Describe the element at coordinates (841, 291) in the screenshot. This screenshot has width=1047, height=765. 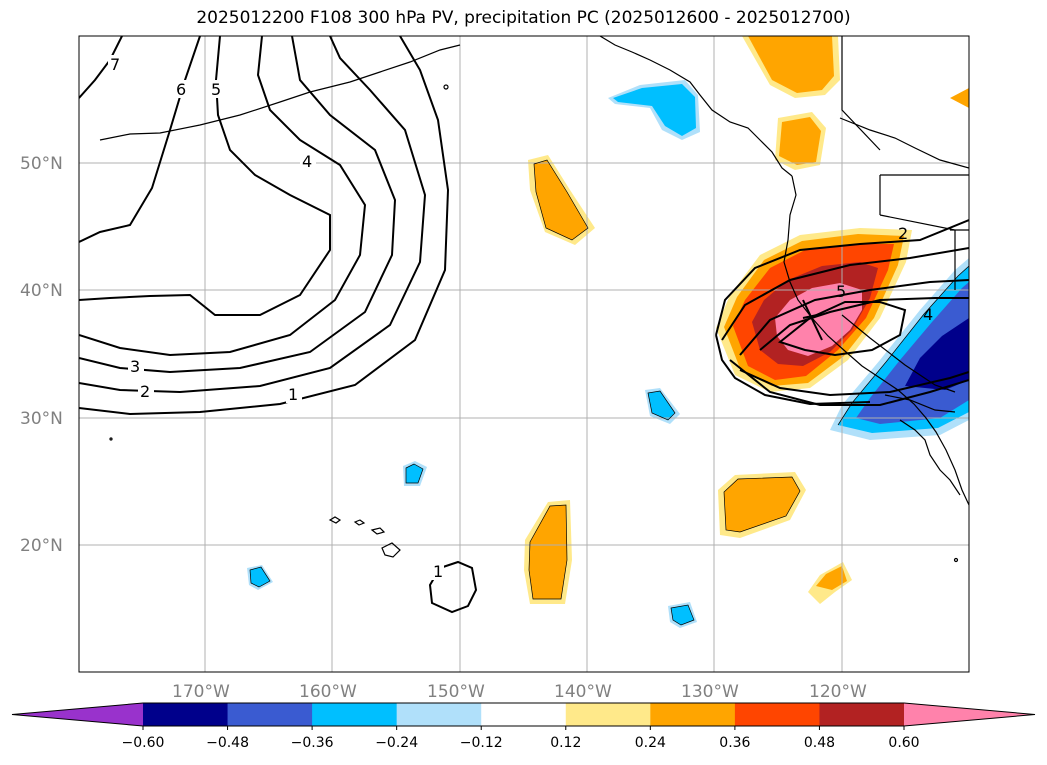
I see `contour-label-5-east: 5` at that location.